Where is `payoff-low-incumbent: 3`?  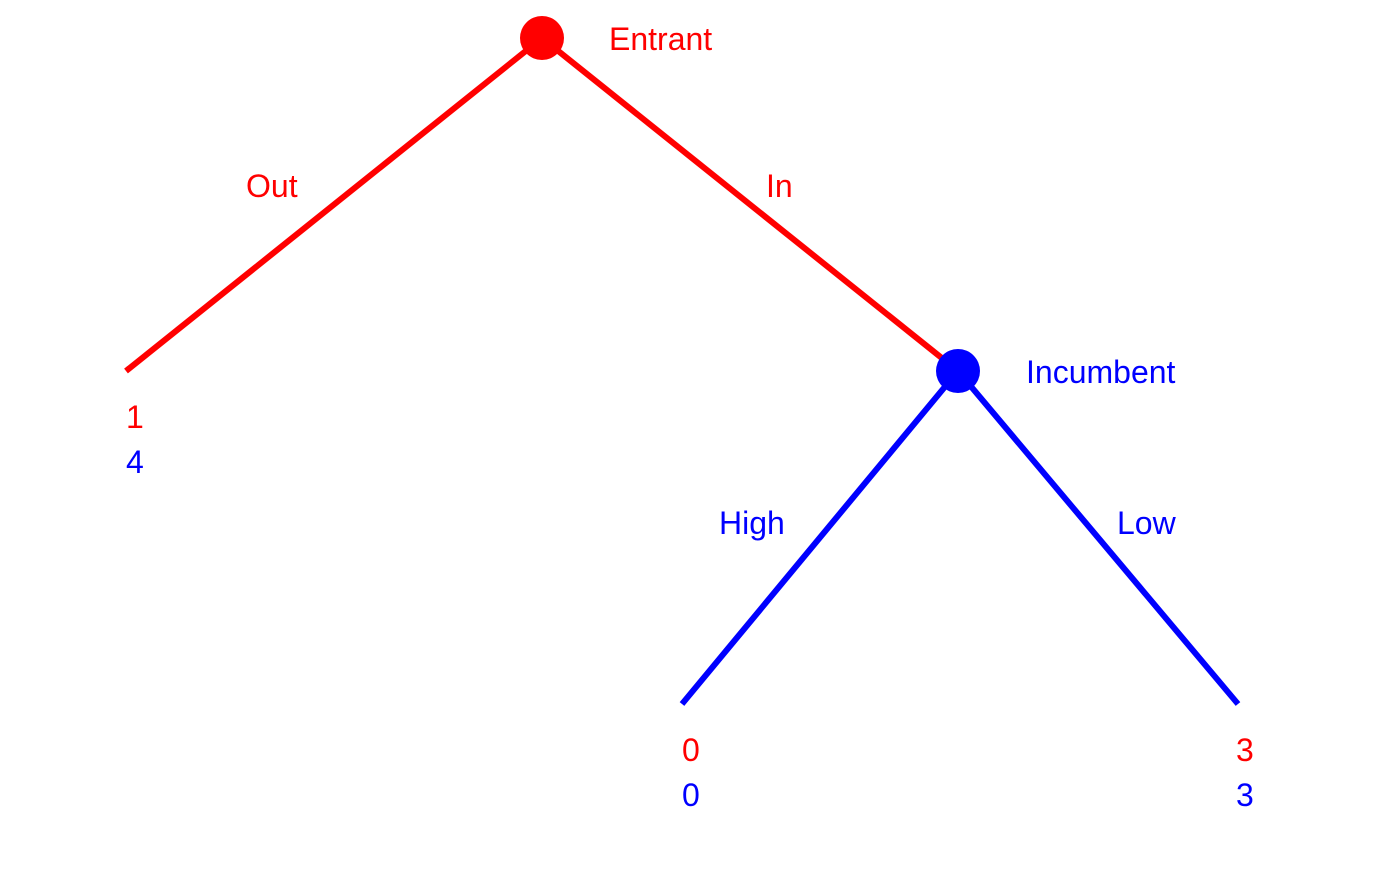 payoff-low-incumbent: 3 is located at coordinates (1245, 795).